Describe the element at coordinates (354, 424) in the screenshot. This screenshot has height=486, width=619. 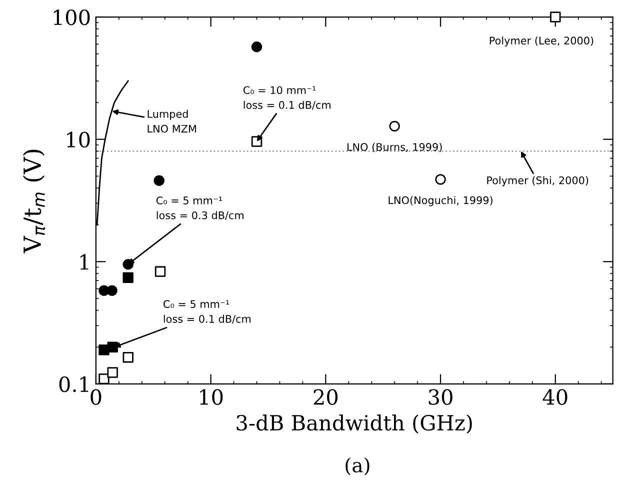
I see `x-axis-title: 3-dB Bandwidth (GHz)` at that location.